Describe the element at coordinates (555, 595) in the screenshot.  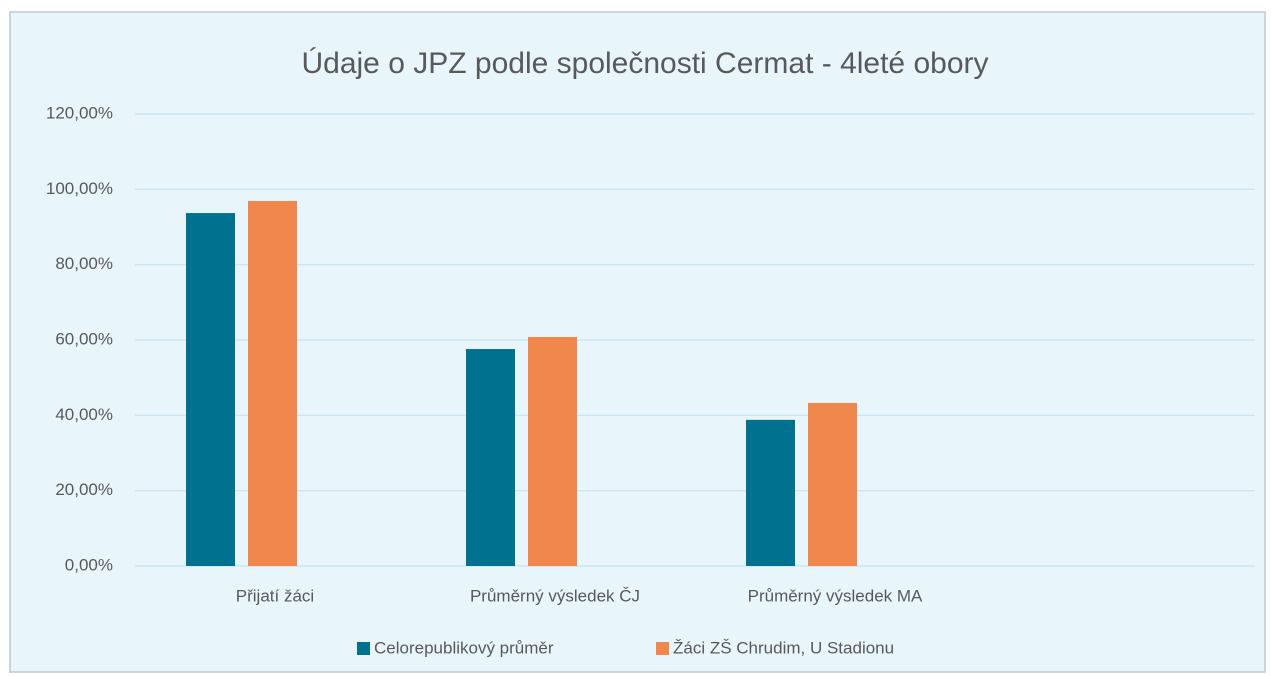
I see `x-tick-label: Průměrný výsledek ČJ` at that location.